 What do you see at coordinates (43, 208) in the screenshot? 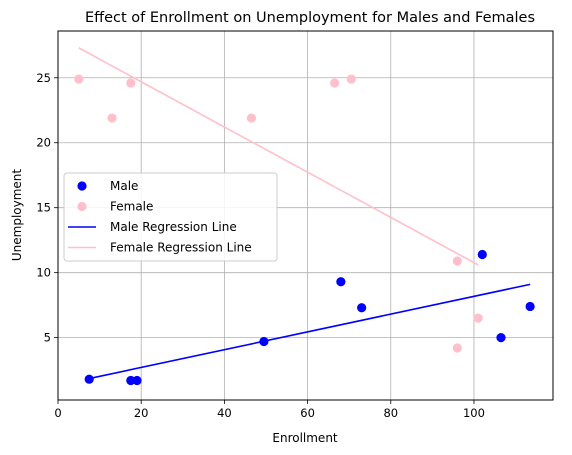
I see `y-tick-label: 15` at bounding box center [43, 208].